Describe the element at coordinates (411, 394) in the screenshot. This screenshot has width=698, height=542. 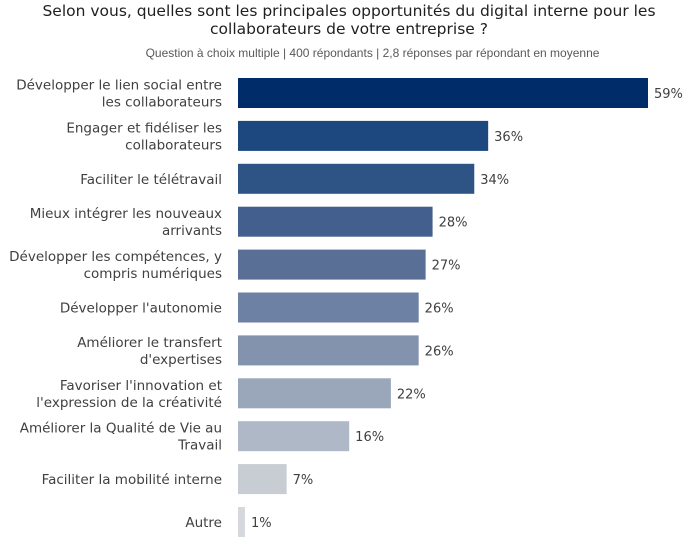
I see `value-label-7: 22%` at that location.